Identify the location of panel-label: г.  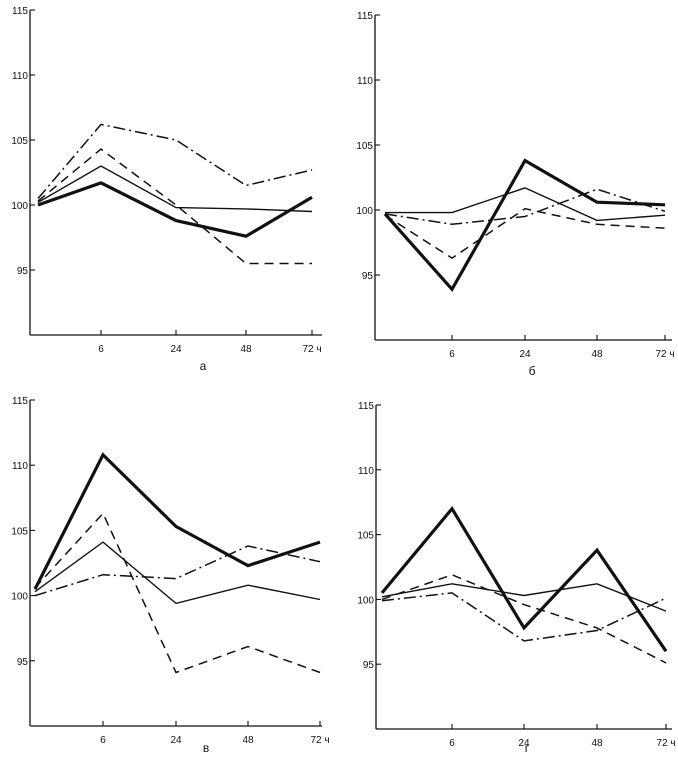
(527, 748).